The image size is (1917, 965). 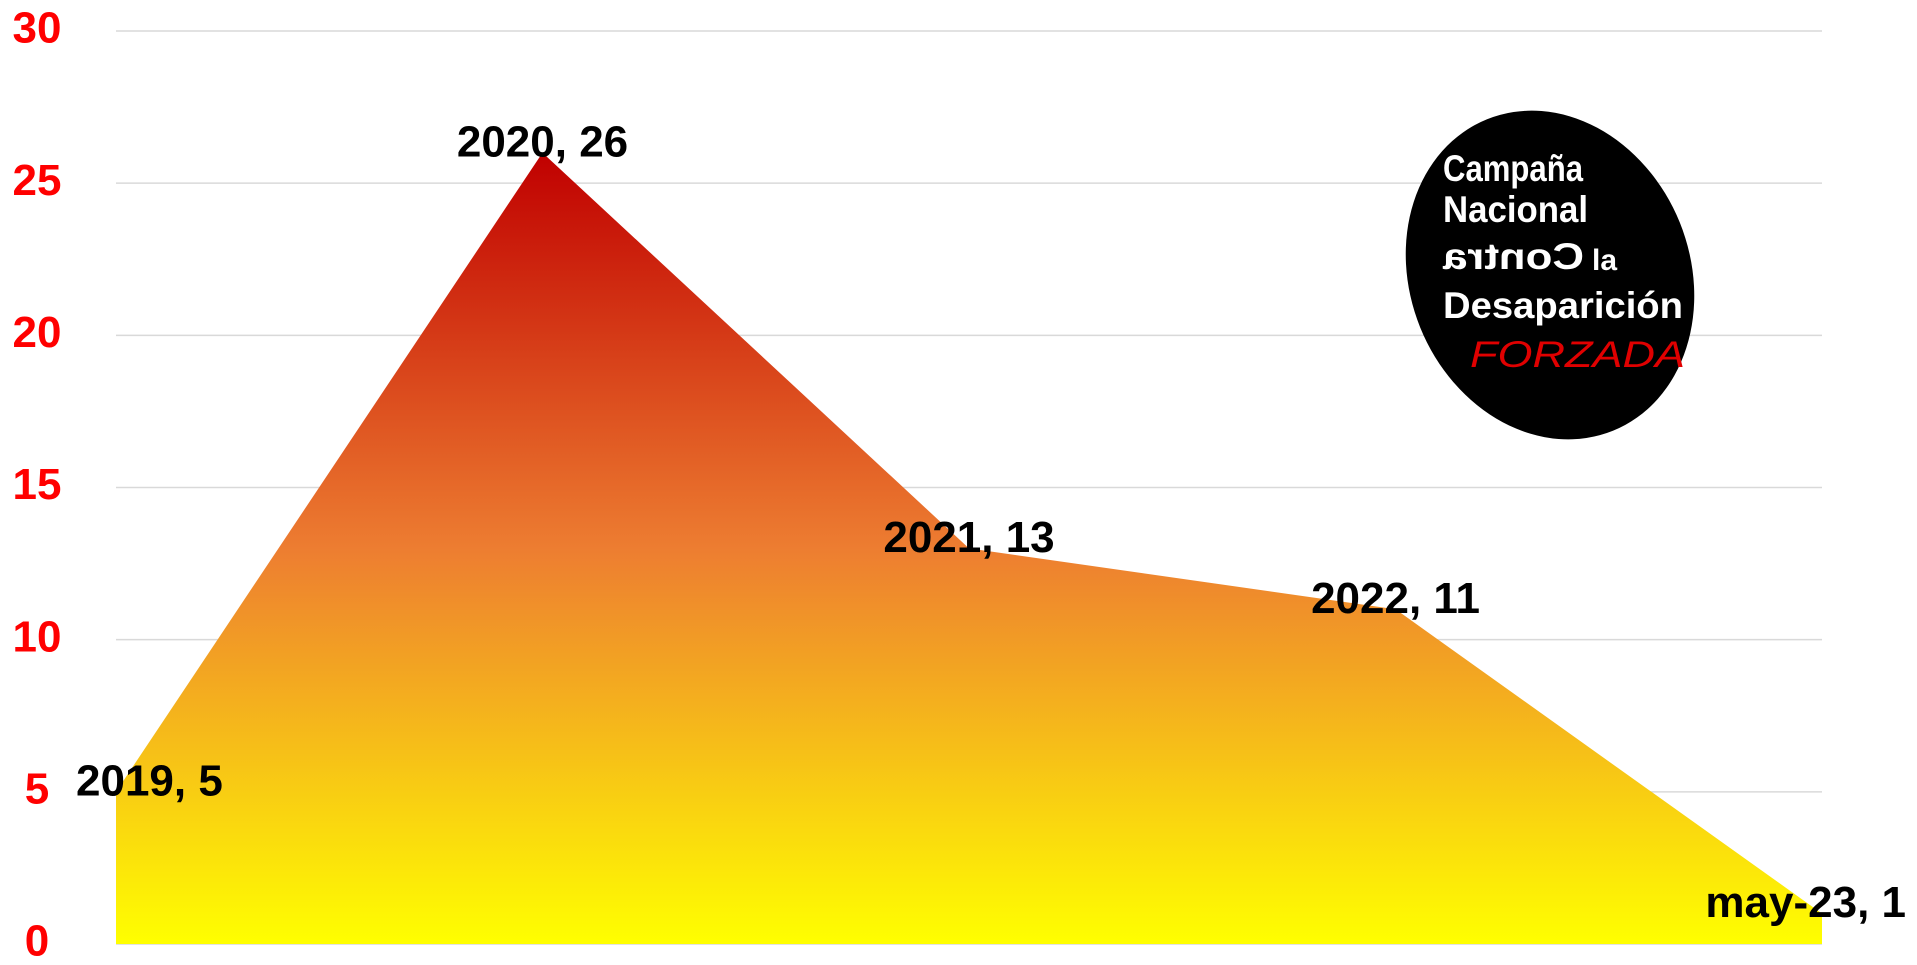 What do you see at coordinates (37, 180) in the screenshot?
I see `y-tick-label: 25` at bounding box center [37, 180].